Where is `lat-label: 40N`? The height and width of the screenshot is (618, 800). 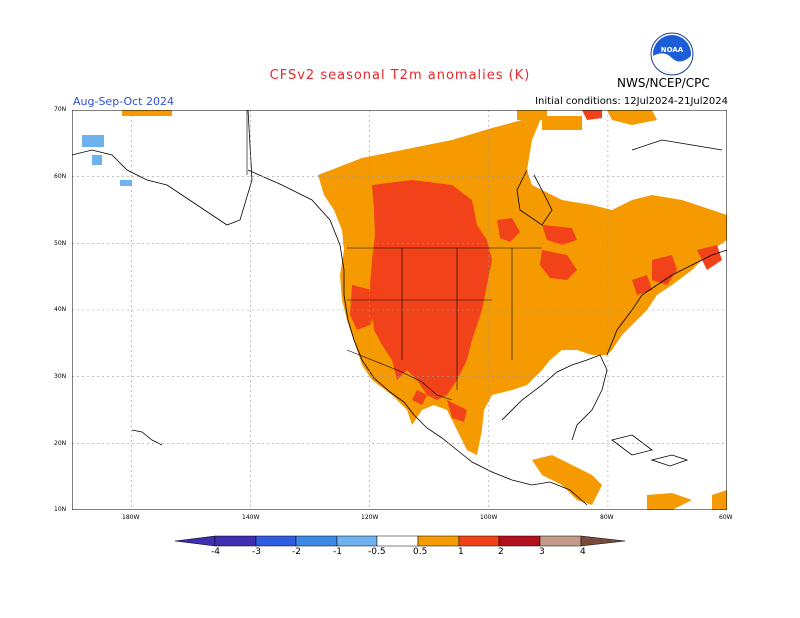 lat-label: 40N is located at coordinates (60, 309).